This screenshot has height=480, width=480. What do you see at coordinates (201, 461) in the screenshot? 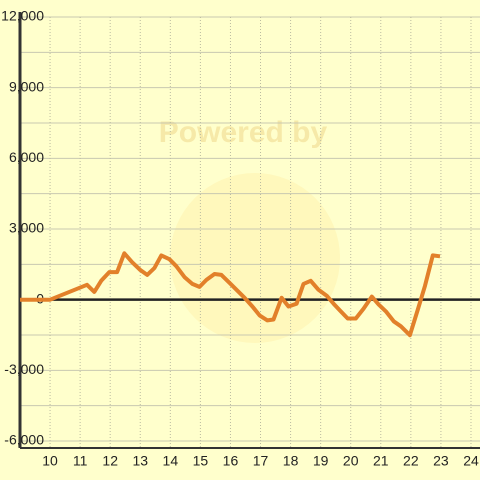
I see `x-tick-label: 15` at bounding box center [201, 461].